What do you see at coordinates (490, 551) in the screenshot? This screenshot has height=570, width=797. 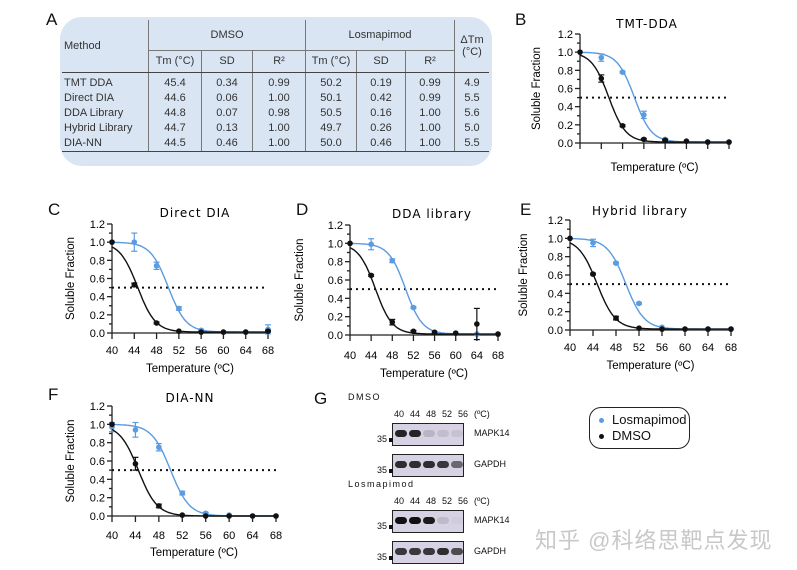 I see `protein-label: GAPDH` at bounding box center [490, 551].